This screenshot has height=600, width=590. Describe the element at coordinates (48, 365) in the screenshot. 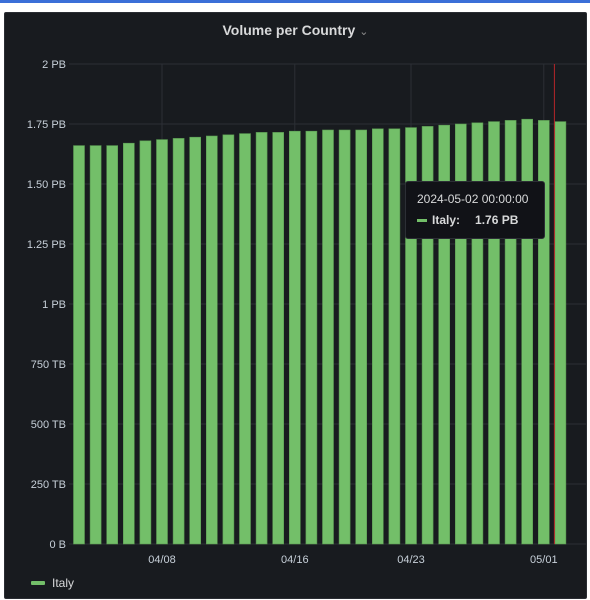

I see `y-tick-label: 750 TB` at that location.